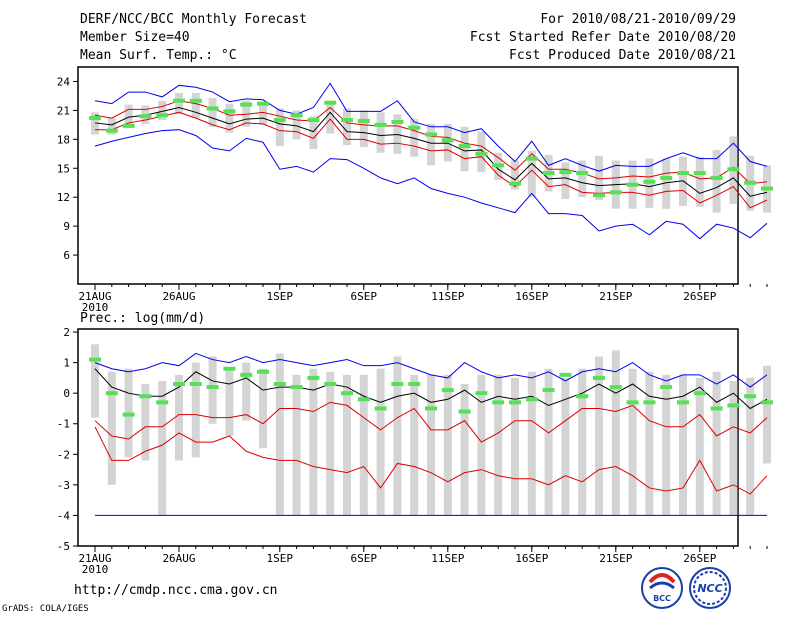 This screenshot has height=618, width=800. Describe the element at coordinates (63, 454) in the screenshot. I see `y-tick-label: -2` at that location.